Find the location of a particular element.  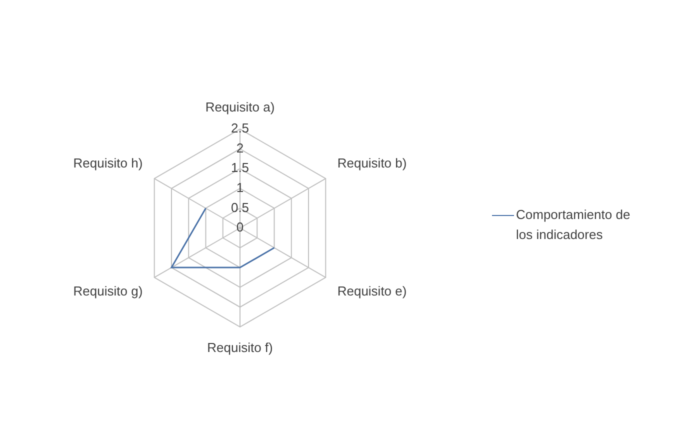

y-tick-label: 2 is located at coordinates (240, 148).